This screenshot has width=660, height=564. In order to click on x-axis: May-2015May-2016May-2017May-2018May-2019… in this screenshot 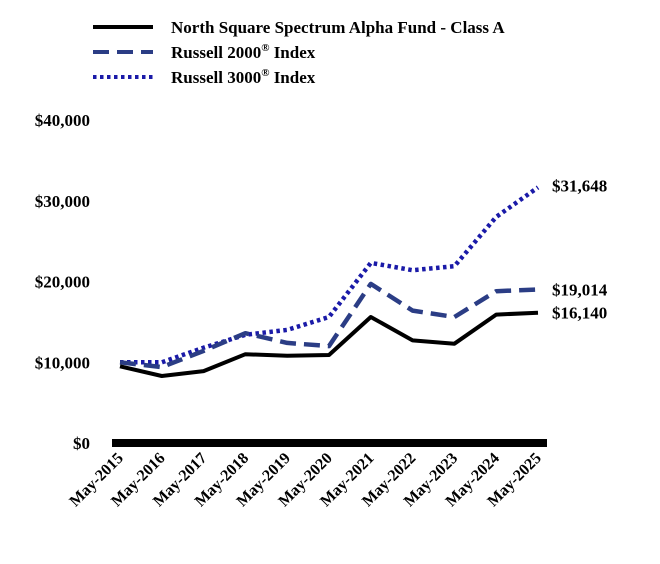, I will do `click(306, 474)`.